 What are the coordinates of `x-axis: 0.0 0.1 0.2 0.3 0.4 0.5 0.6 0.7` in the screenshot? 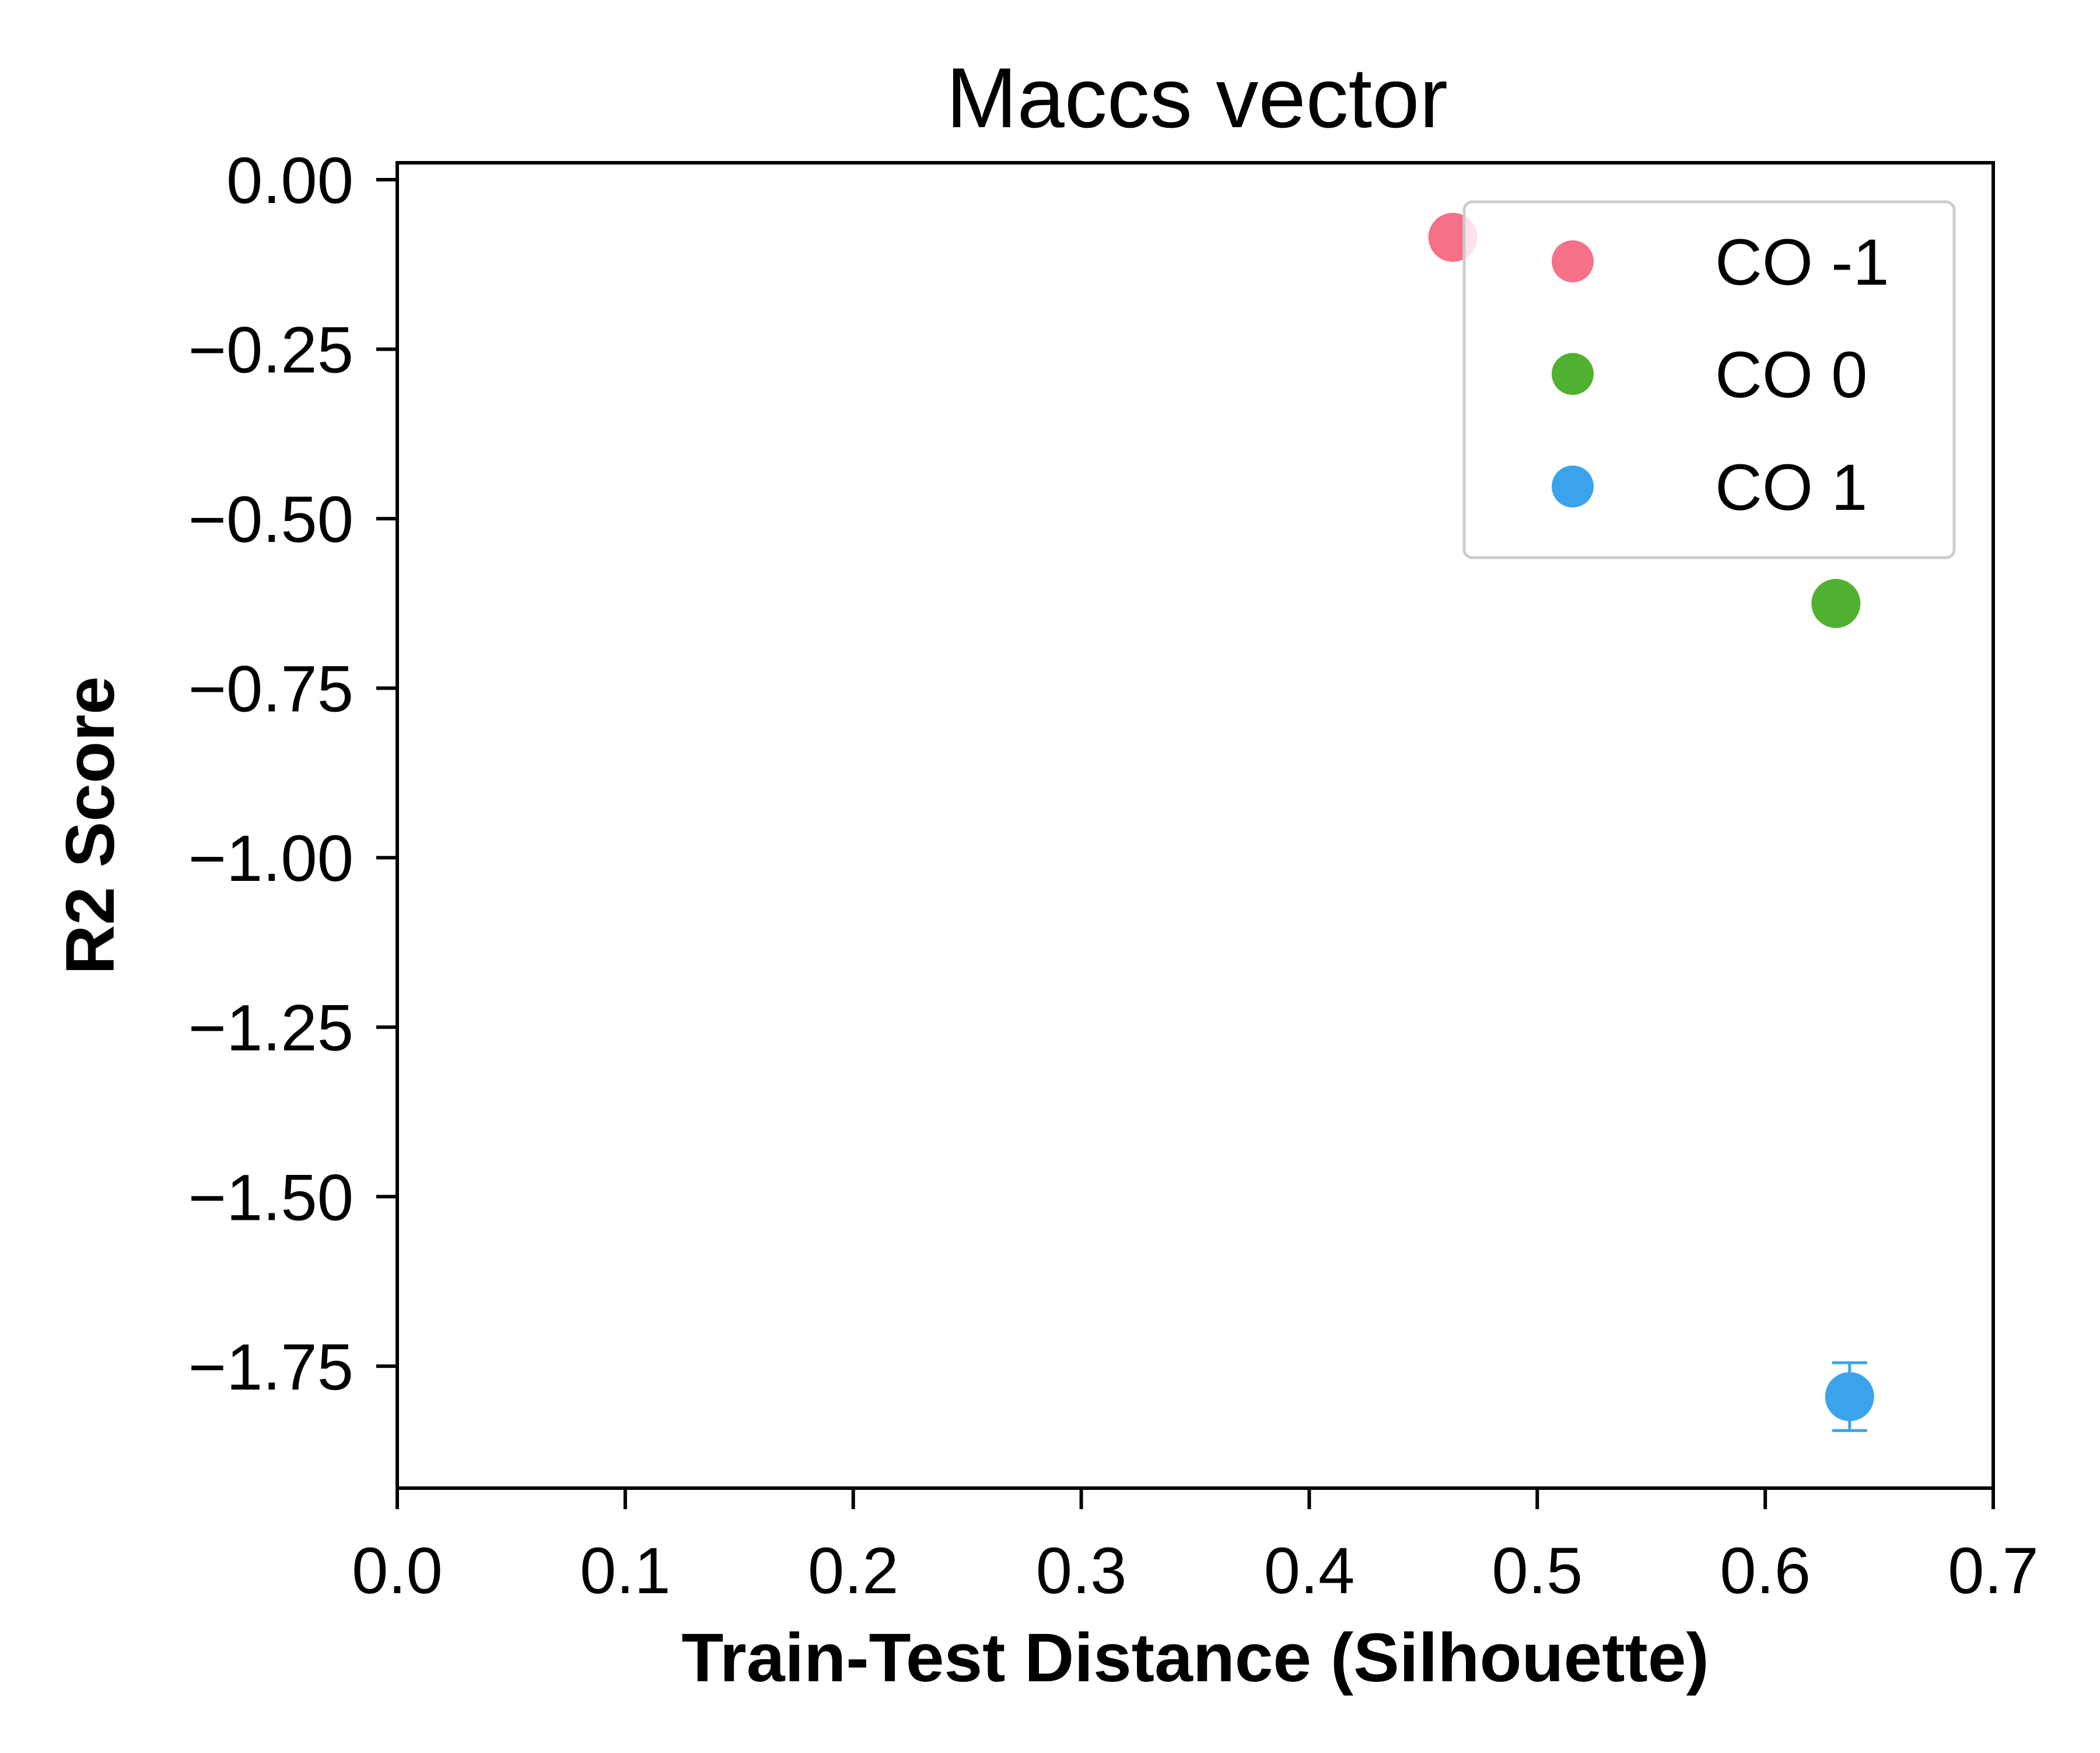 It's located at (1195, 1547).